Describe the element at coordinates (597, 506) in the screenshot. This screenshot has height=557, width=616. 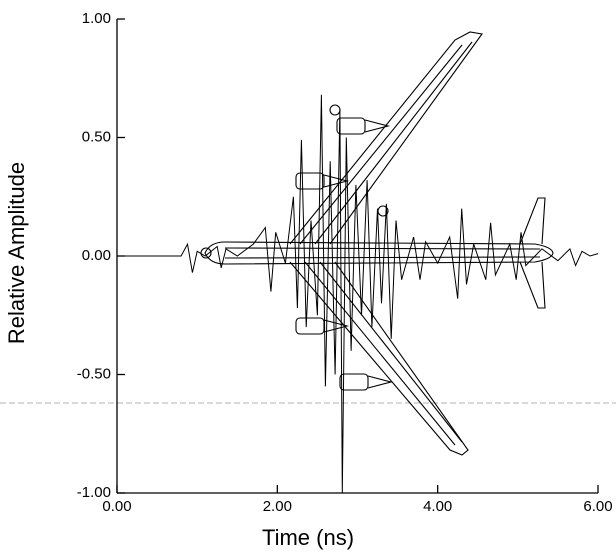
I see `x-tick-label: 6.00` at that location.